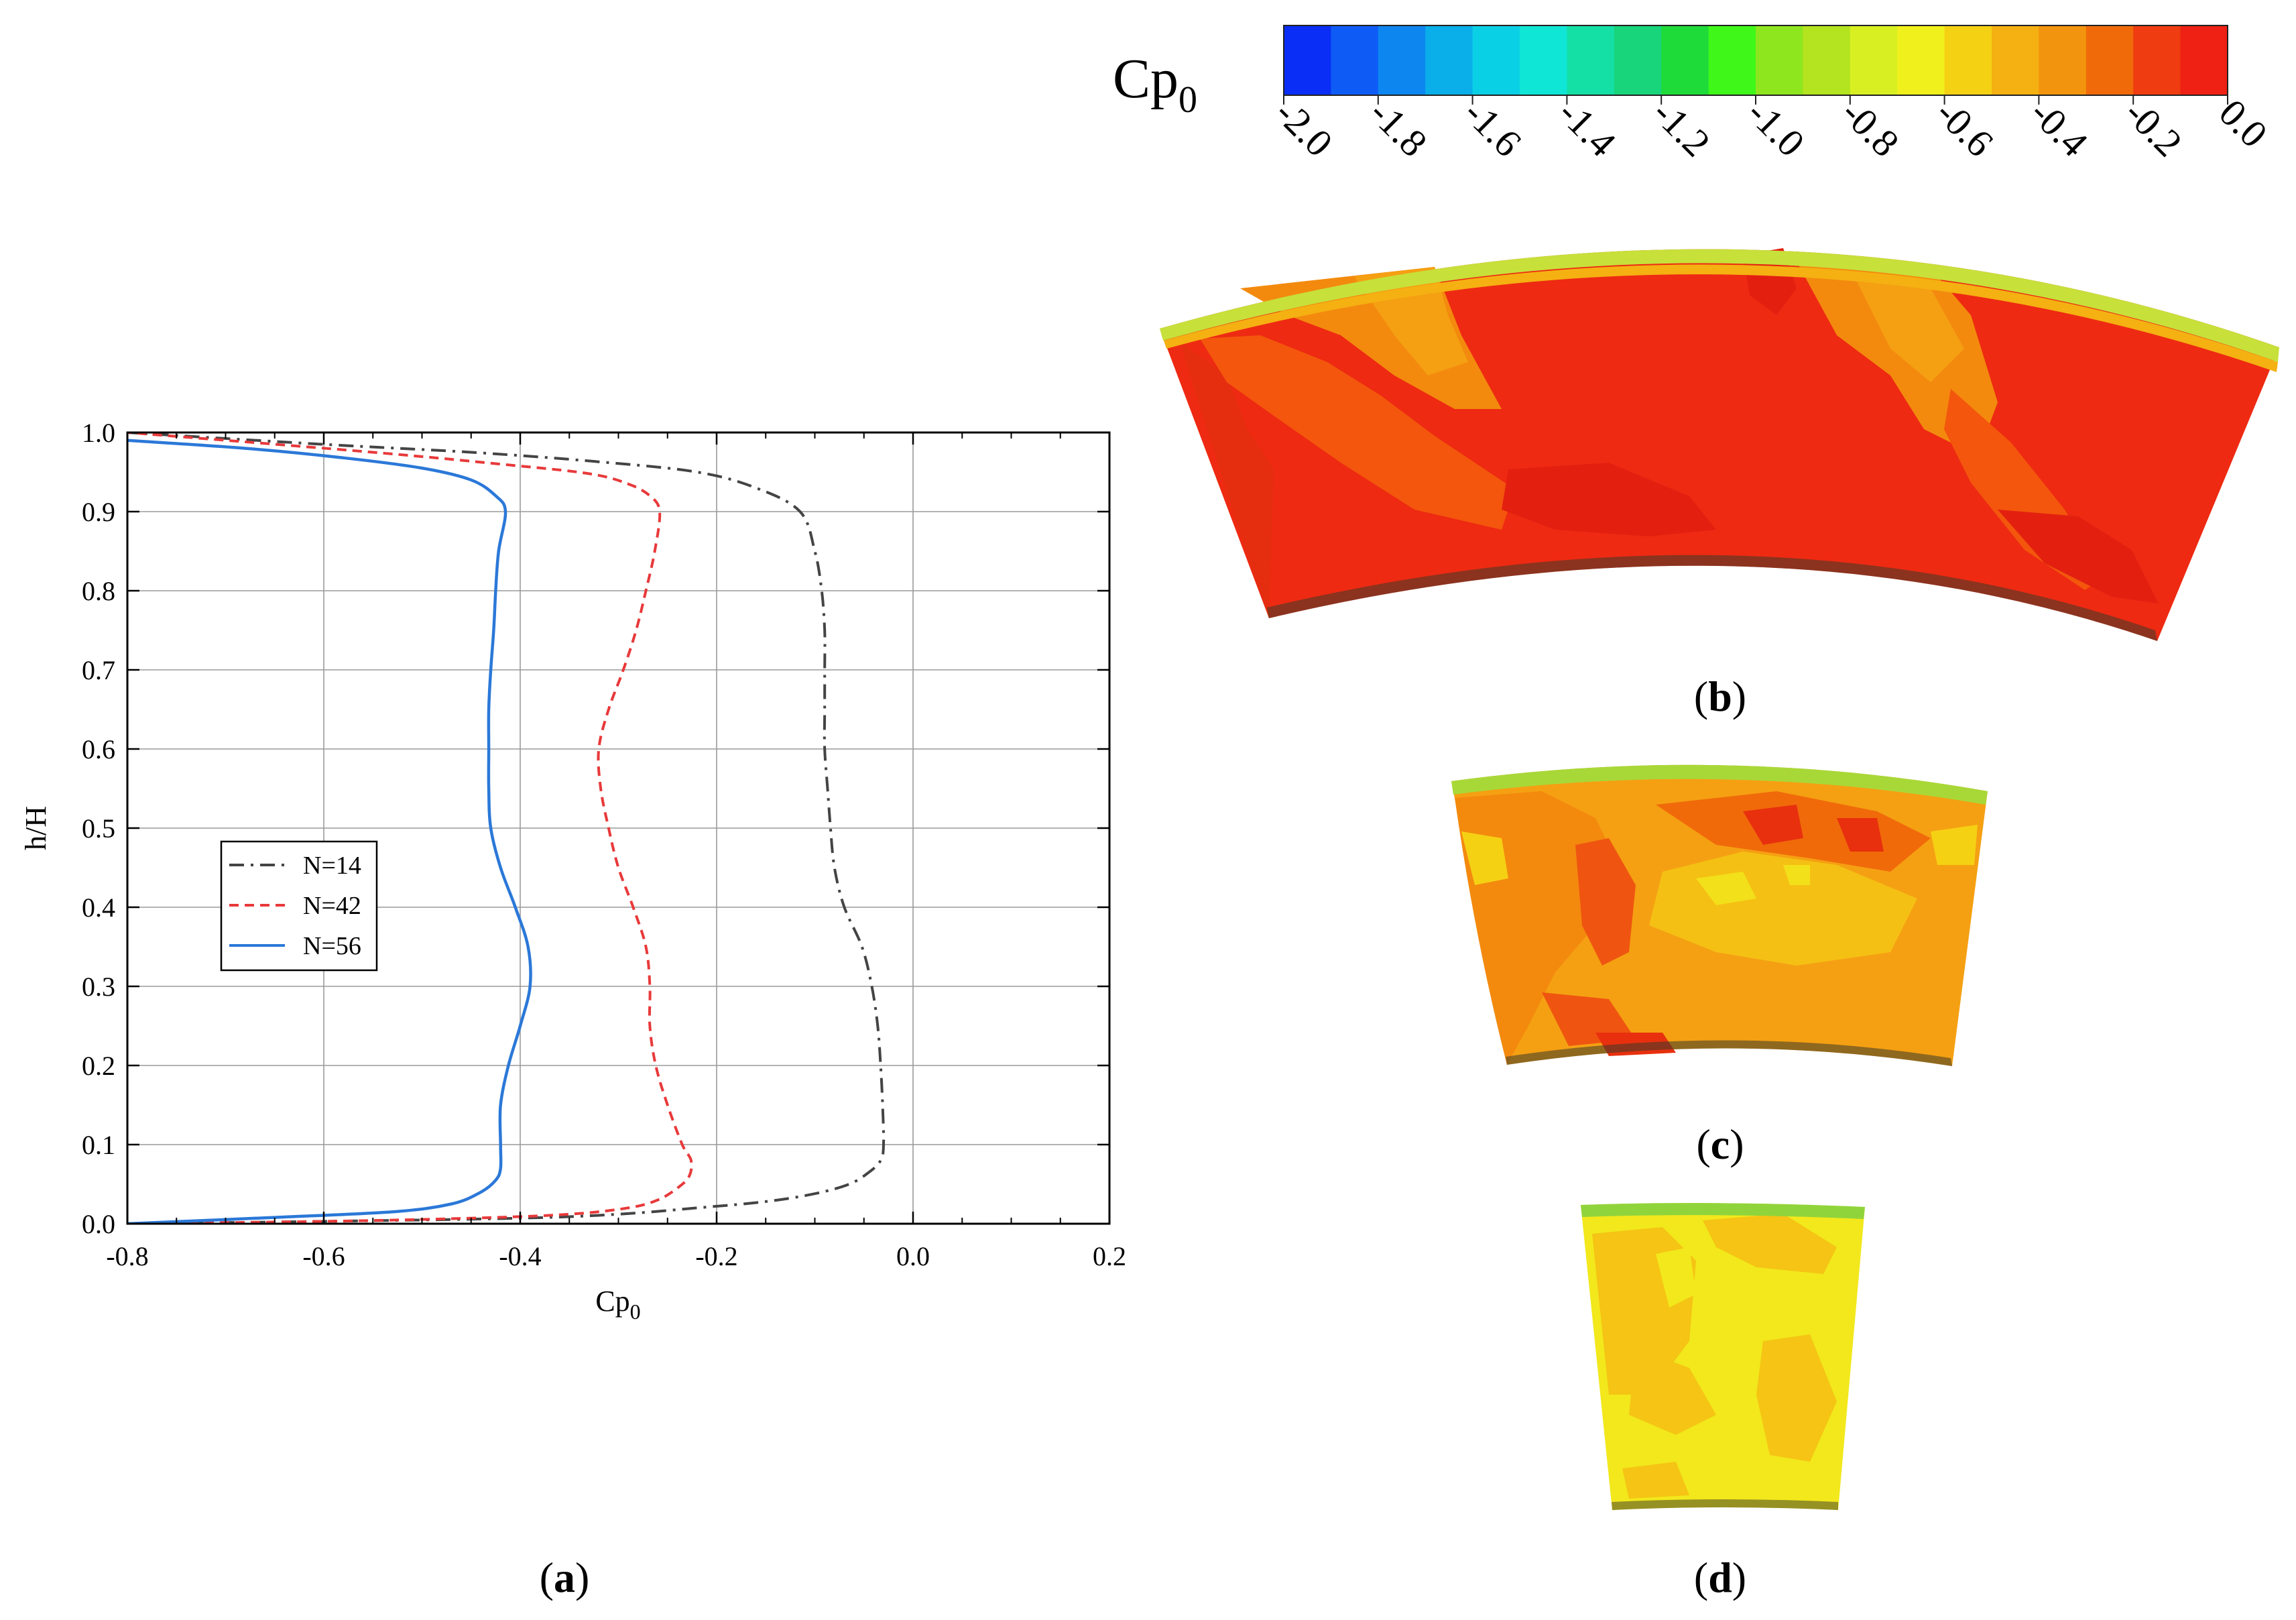  I want to click on panel-label-d: (d), so click(1720, 1577).